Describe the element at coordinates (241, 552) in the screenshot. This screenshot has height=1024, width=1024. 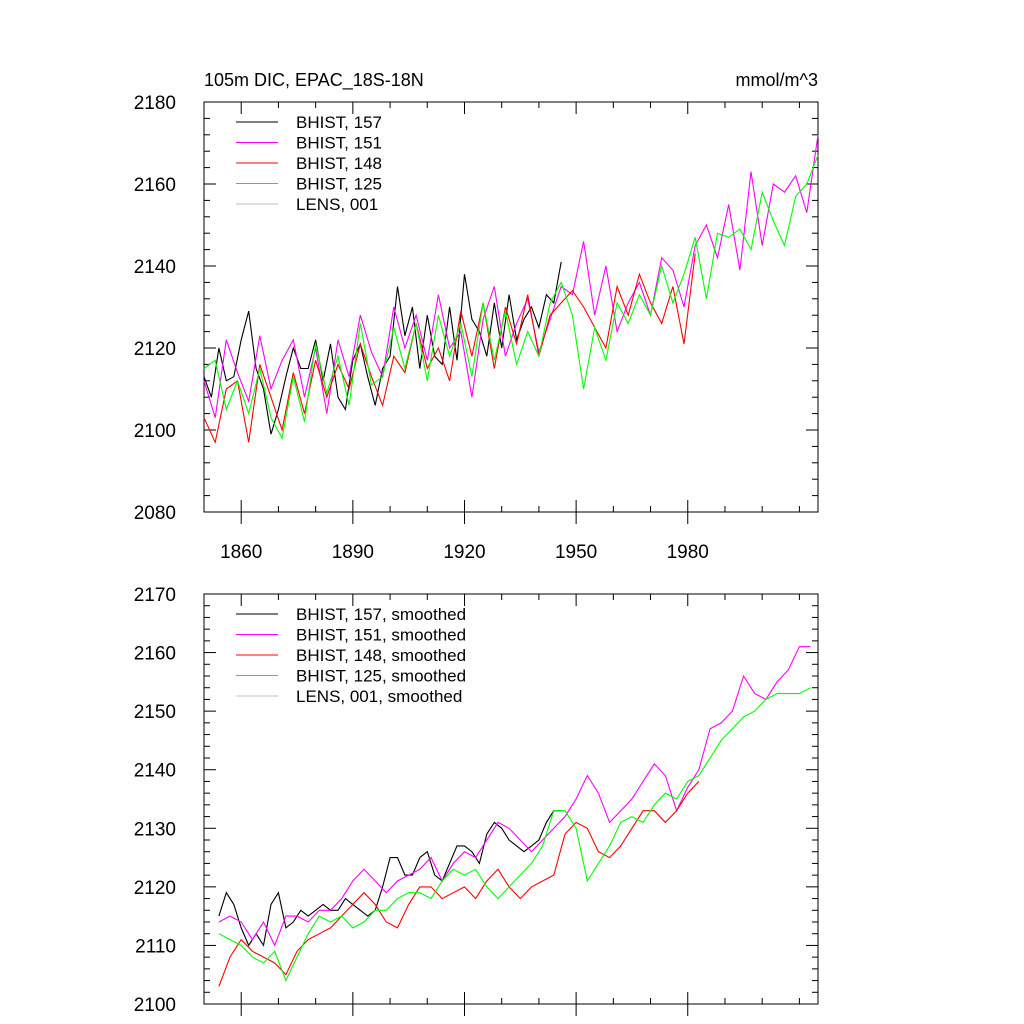
I see `panel1-x-tick-label: 1860` at that location.